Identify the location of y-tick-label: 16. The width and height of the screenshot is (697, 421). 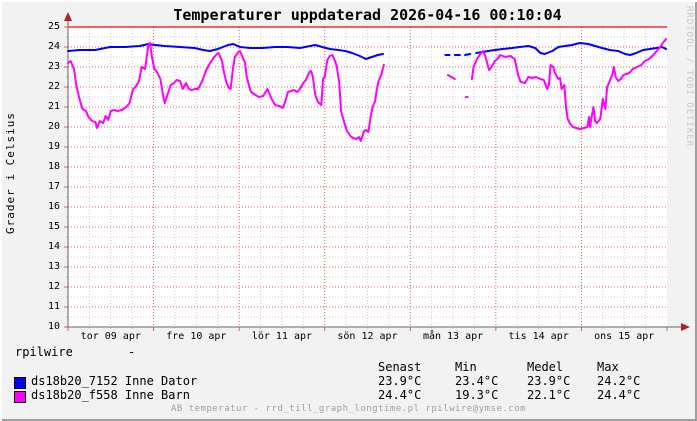
(53, 206).